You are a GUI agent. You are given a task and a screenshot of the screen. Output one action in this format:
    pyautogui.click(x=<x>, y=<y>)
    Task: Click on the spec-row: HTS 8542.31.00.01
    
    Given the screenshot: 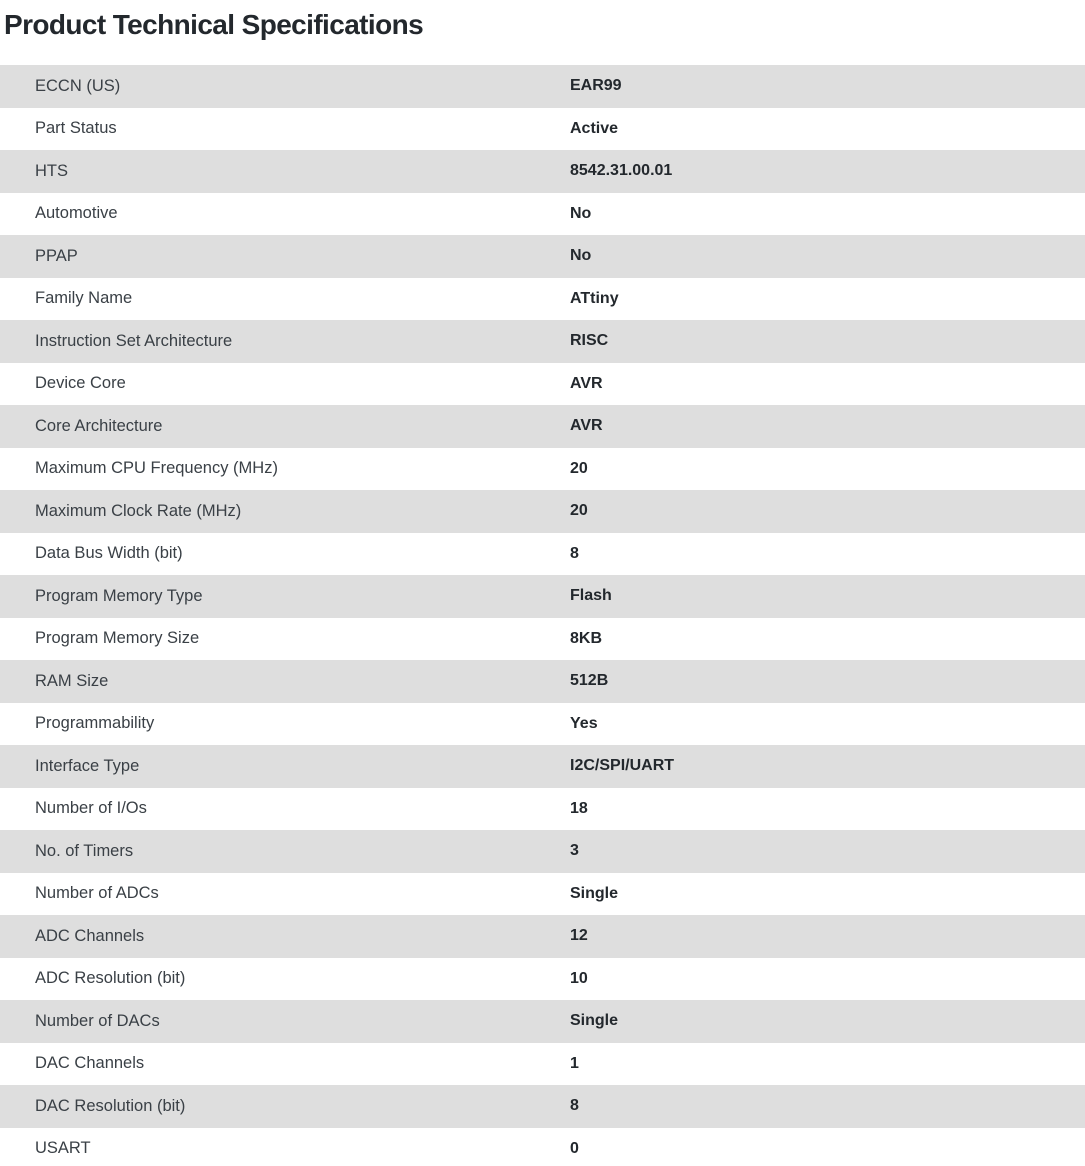 What is the action you would take?
    pyautogui.click(x=542, y=171)
    